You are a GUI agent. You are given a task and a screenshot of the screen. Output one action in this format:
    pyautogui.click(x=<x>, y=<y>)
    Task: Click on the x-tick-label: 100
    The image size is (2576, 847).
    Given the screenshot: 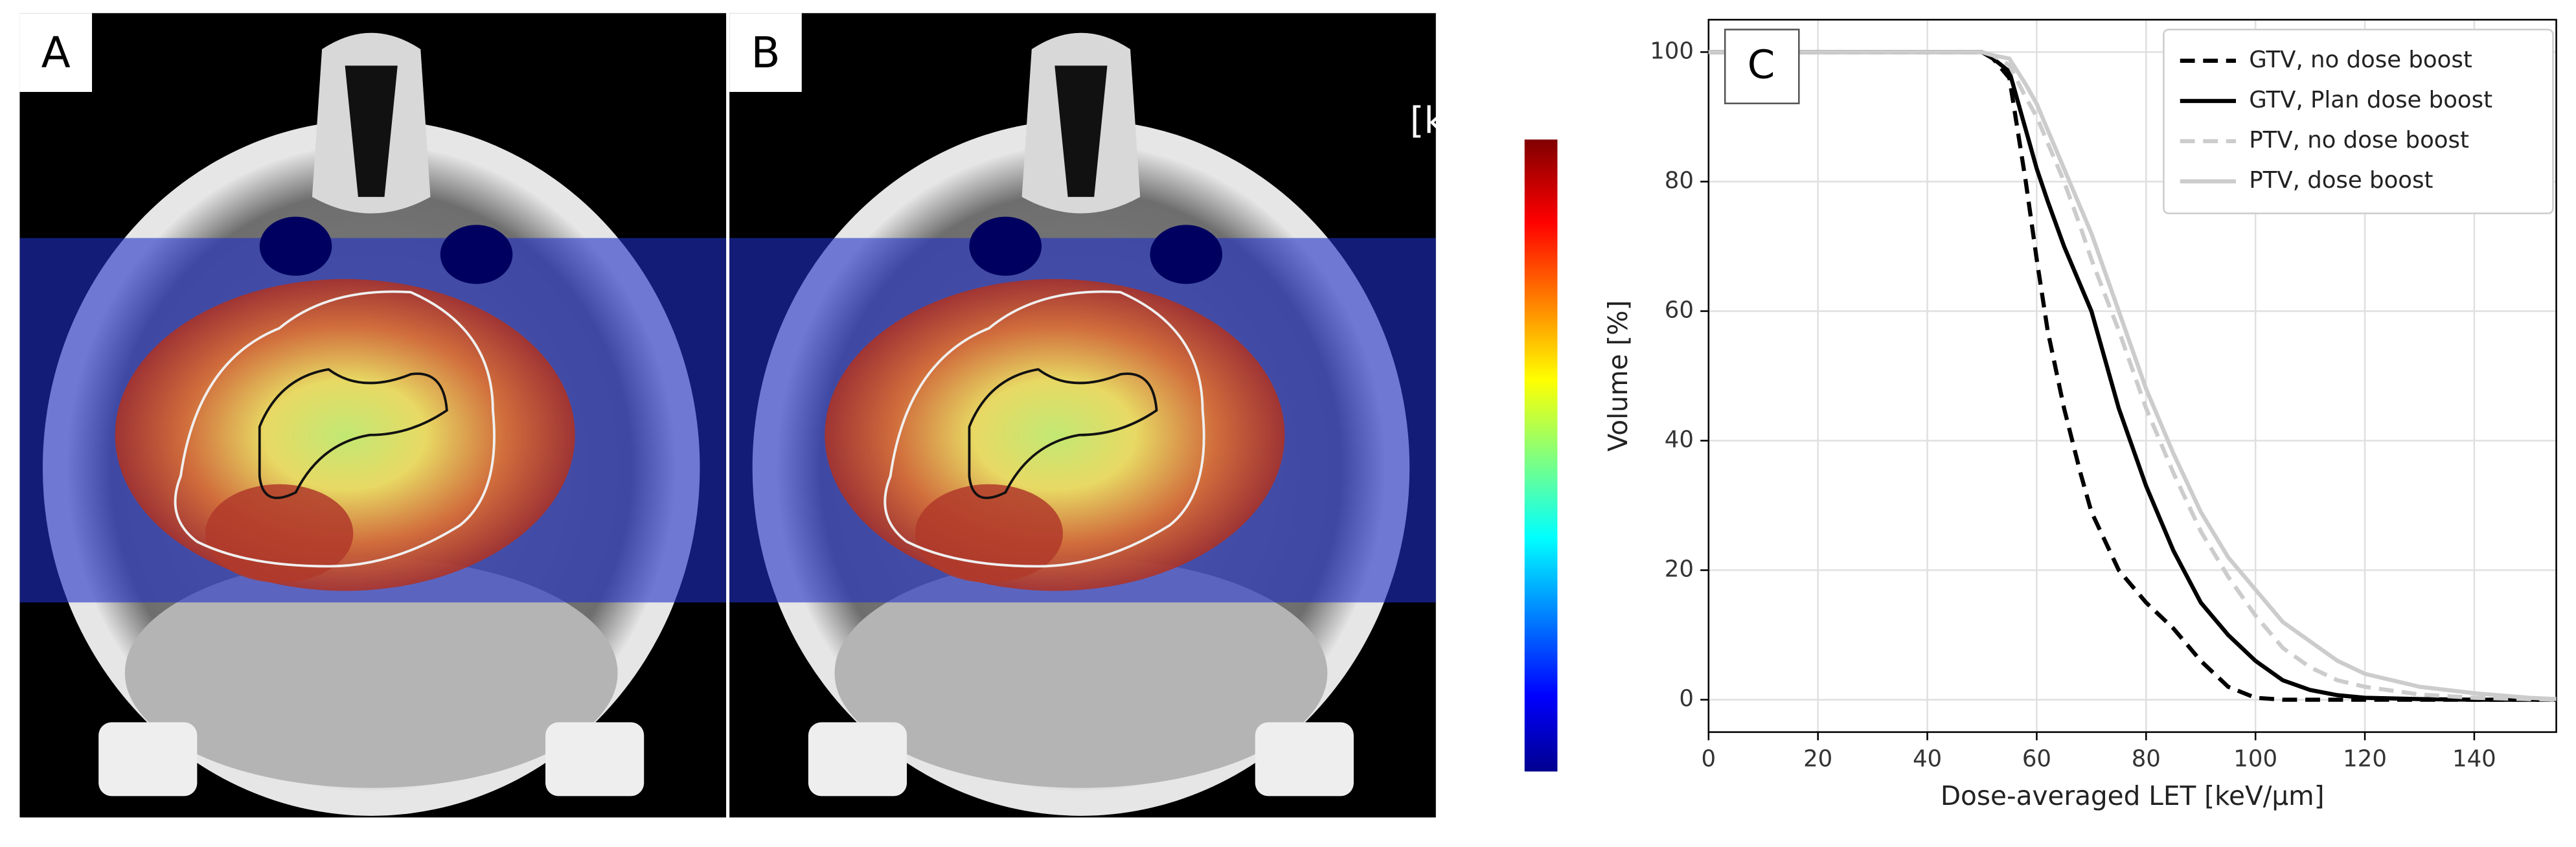 What is the action you would take?
    pyautogui.click(x=2255, y=760)
    